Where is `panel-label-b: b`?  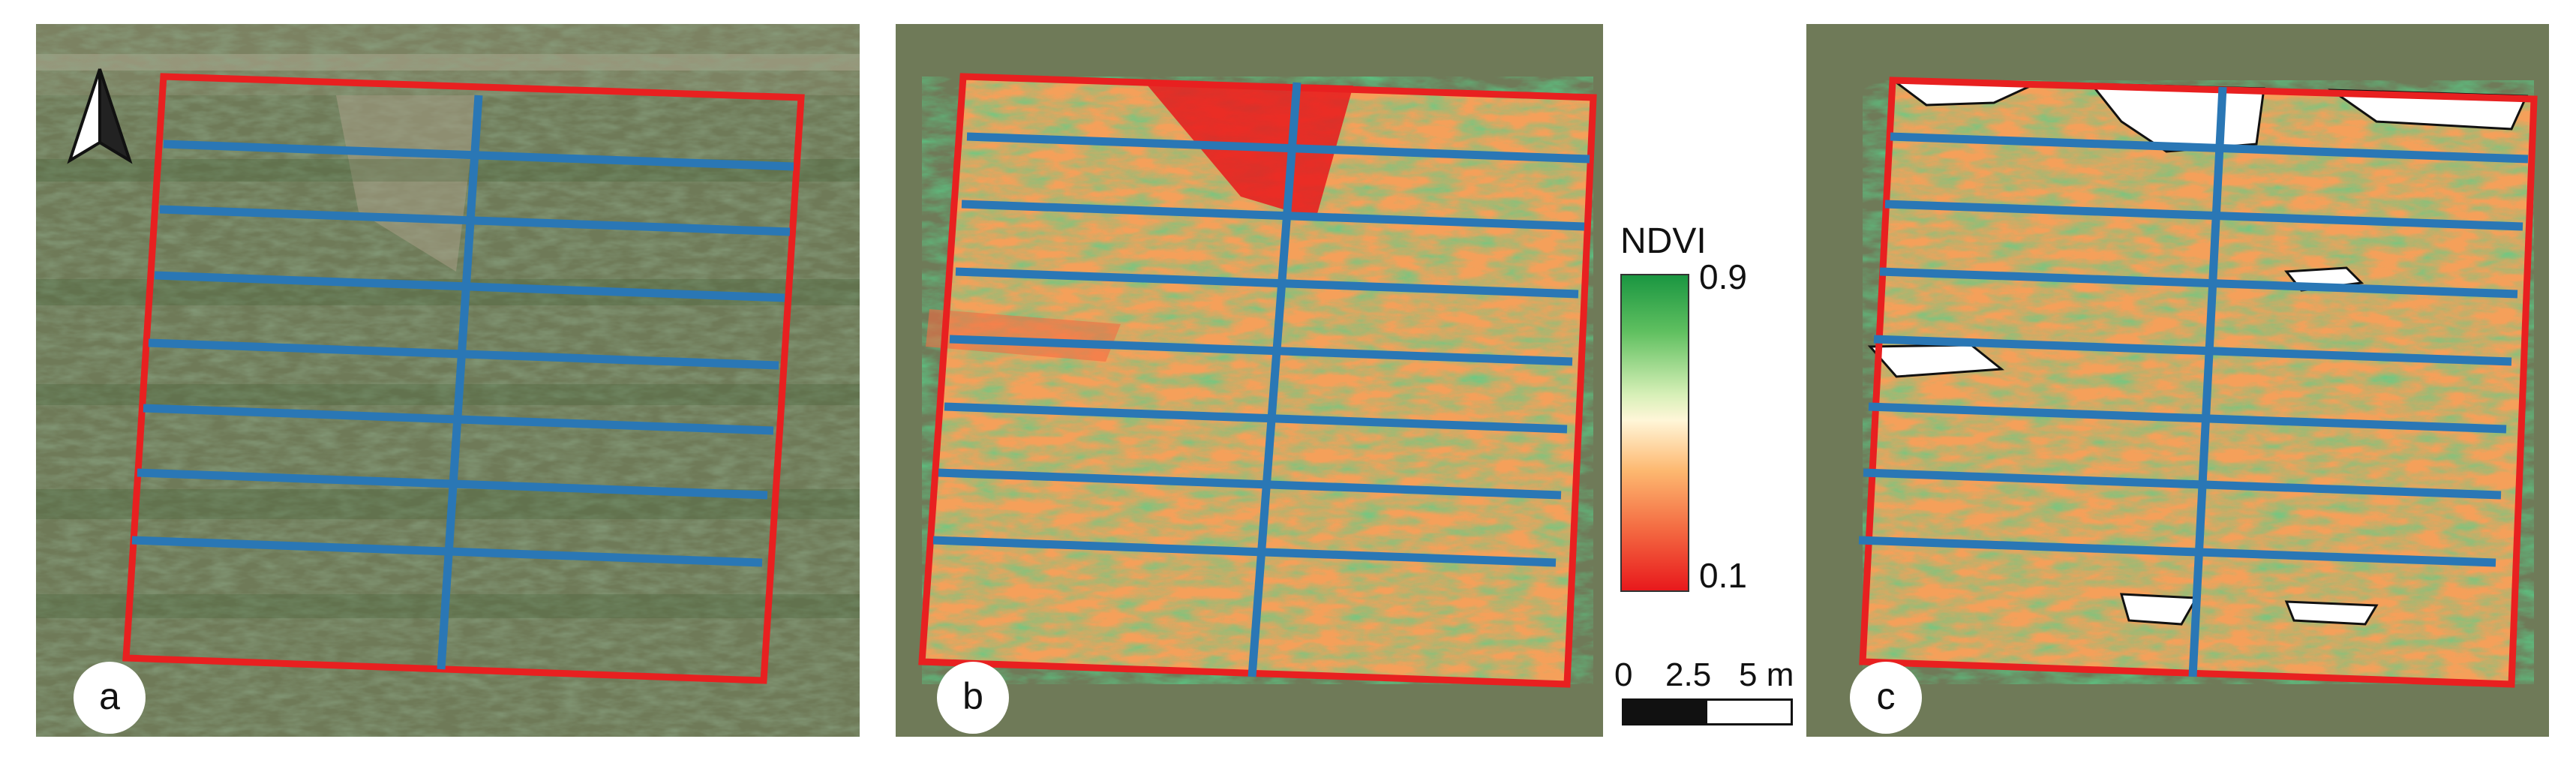 panel-label-b: b is located at coordinates (973, 698).